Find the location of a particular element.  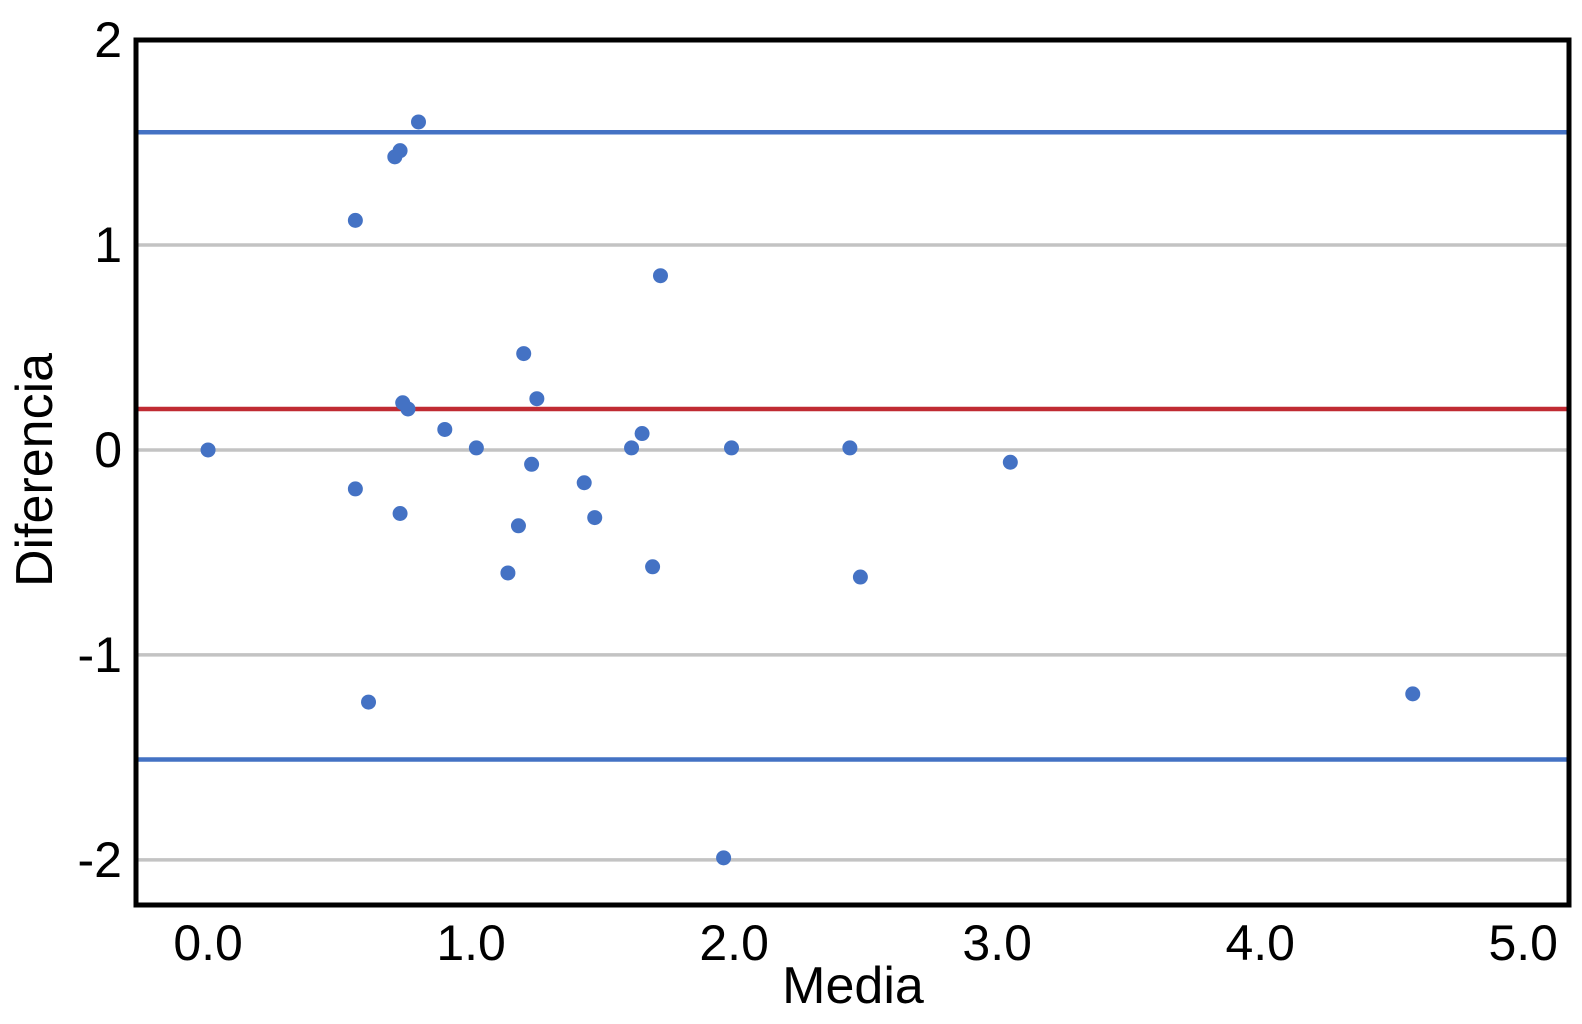

x-tick-label: 3.0 is located at coordinates (997, 943).